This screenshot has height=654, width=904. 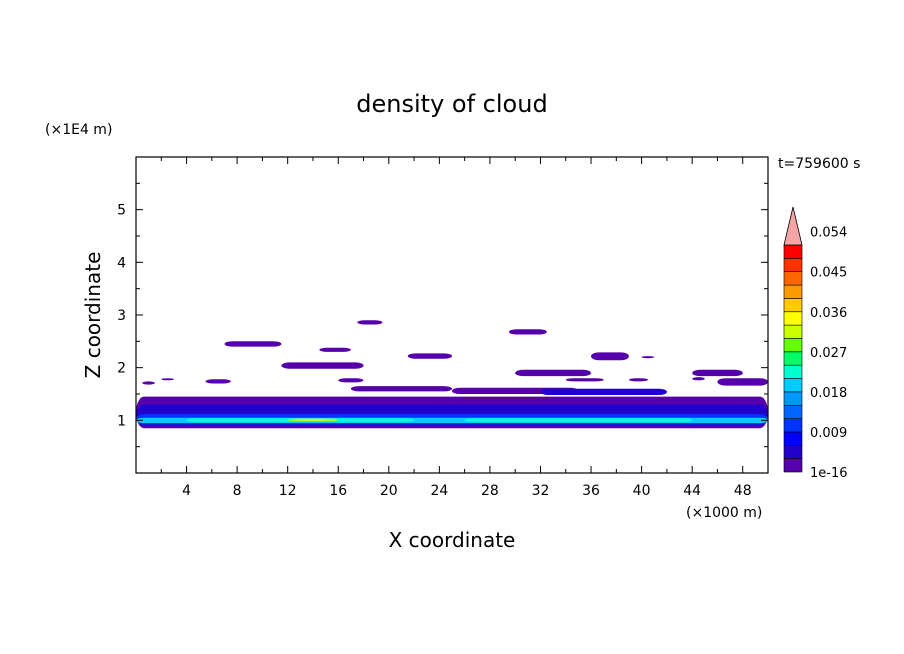 I want to click on x-tick-label: 32, so click(x=541, y=491).